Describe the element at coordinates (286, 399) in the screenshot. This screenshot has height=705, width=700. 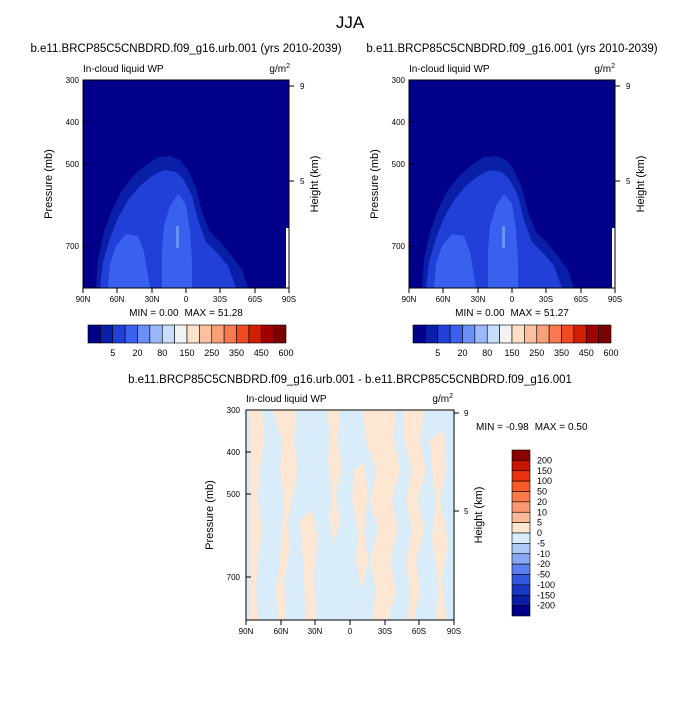
I see `panel-3-subtitle: In-cloud liquid WP` at that location.